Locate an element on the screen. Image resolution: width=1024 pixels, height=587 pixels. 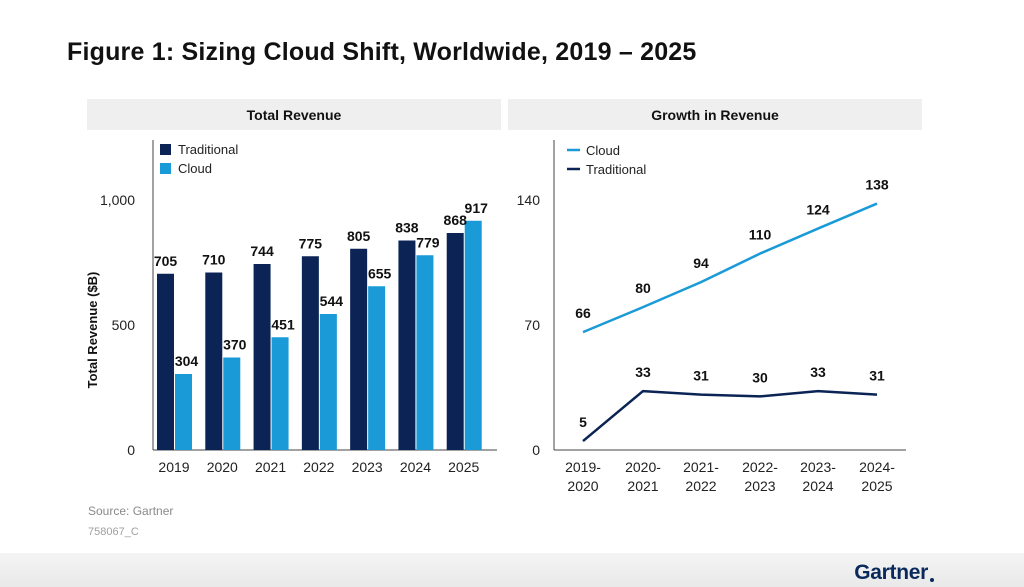
line-x-tick-label-line1: 2021- is located at coordinates (701, 467).